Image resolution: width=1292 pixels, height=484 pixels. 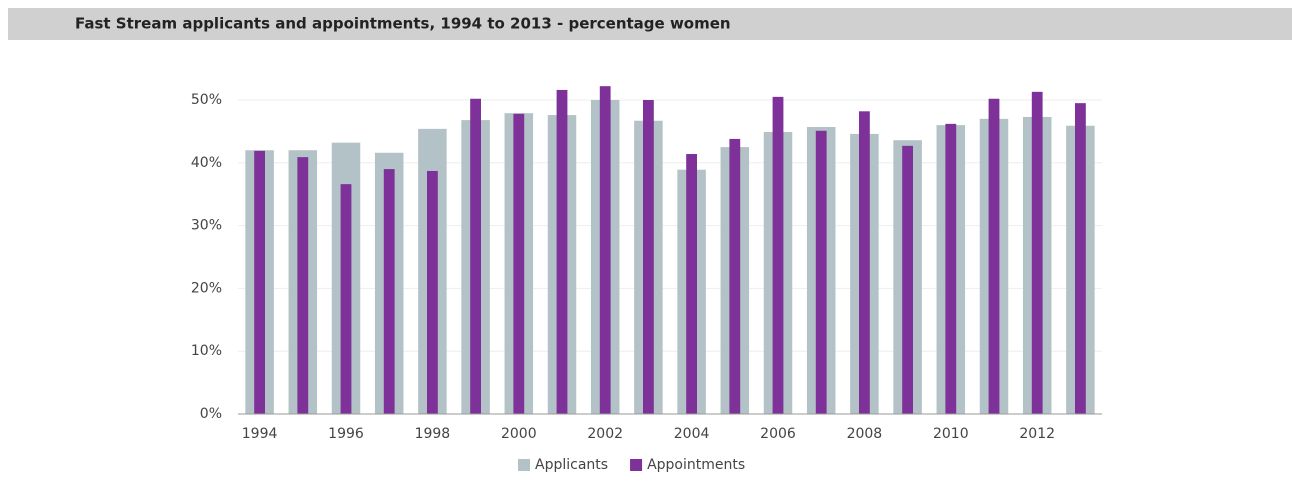 What do you see at coordinates (346, 434) in the screenshot?
I see `x-tick-label: 1996` at bounding box center [346, 434].